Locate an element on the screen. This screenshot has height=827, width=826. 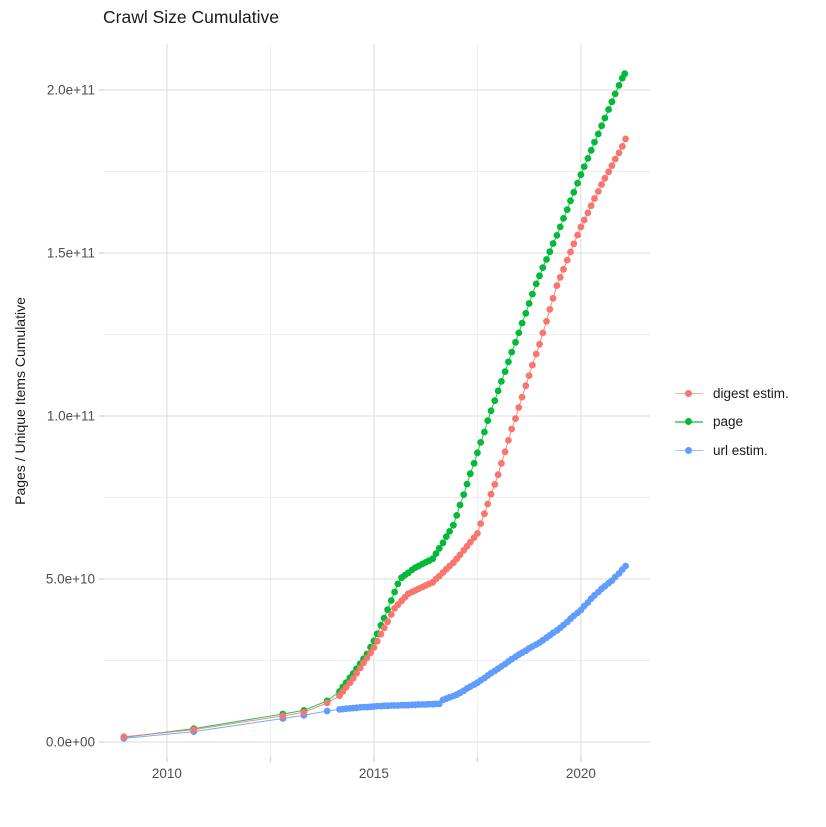
x-tick-label: 2010 is located at coordinates (167, 773).